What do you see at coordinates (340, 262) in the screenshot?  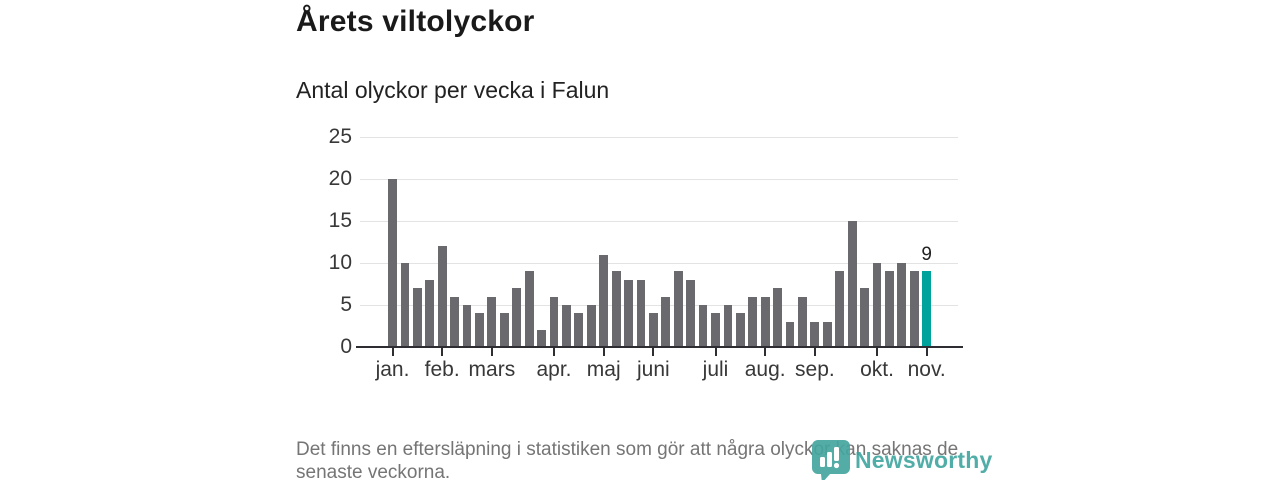 I see `y-axis-label: 10` at bounding box center [340, 262].